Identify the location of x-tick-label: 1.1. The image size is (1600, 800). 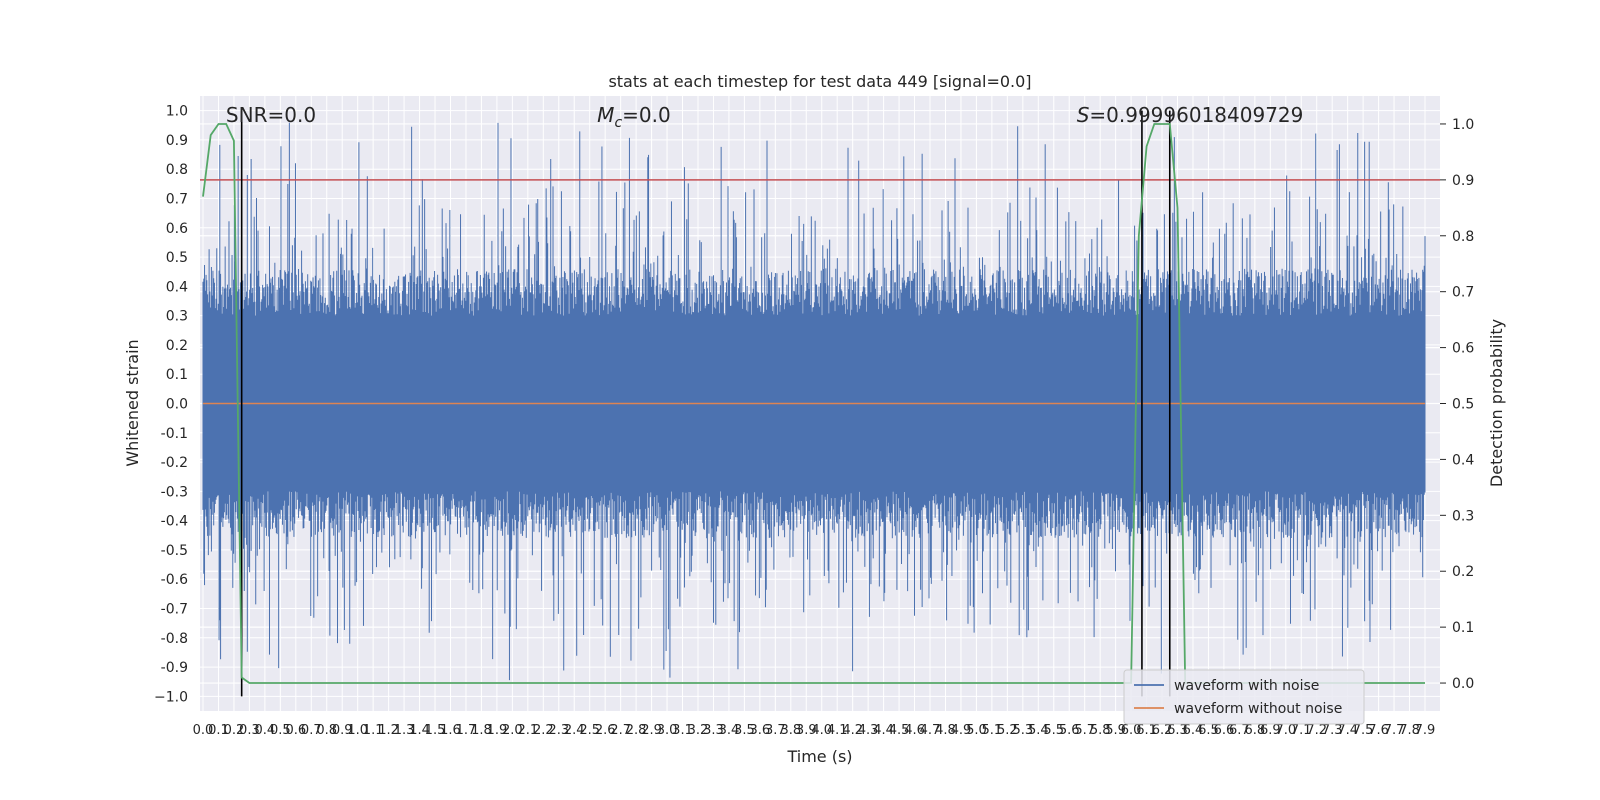
(373, 730).